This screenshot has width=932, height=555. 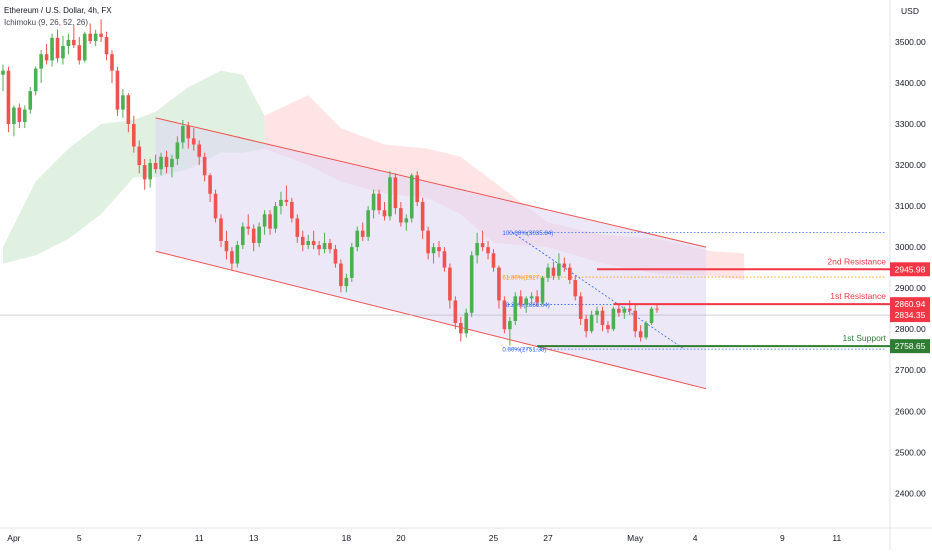 What do you see at coordinates (782, 538) in the screenshot?
I see `x-tick-label: 9` at bounding box center [782, 538].